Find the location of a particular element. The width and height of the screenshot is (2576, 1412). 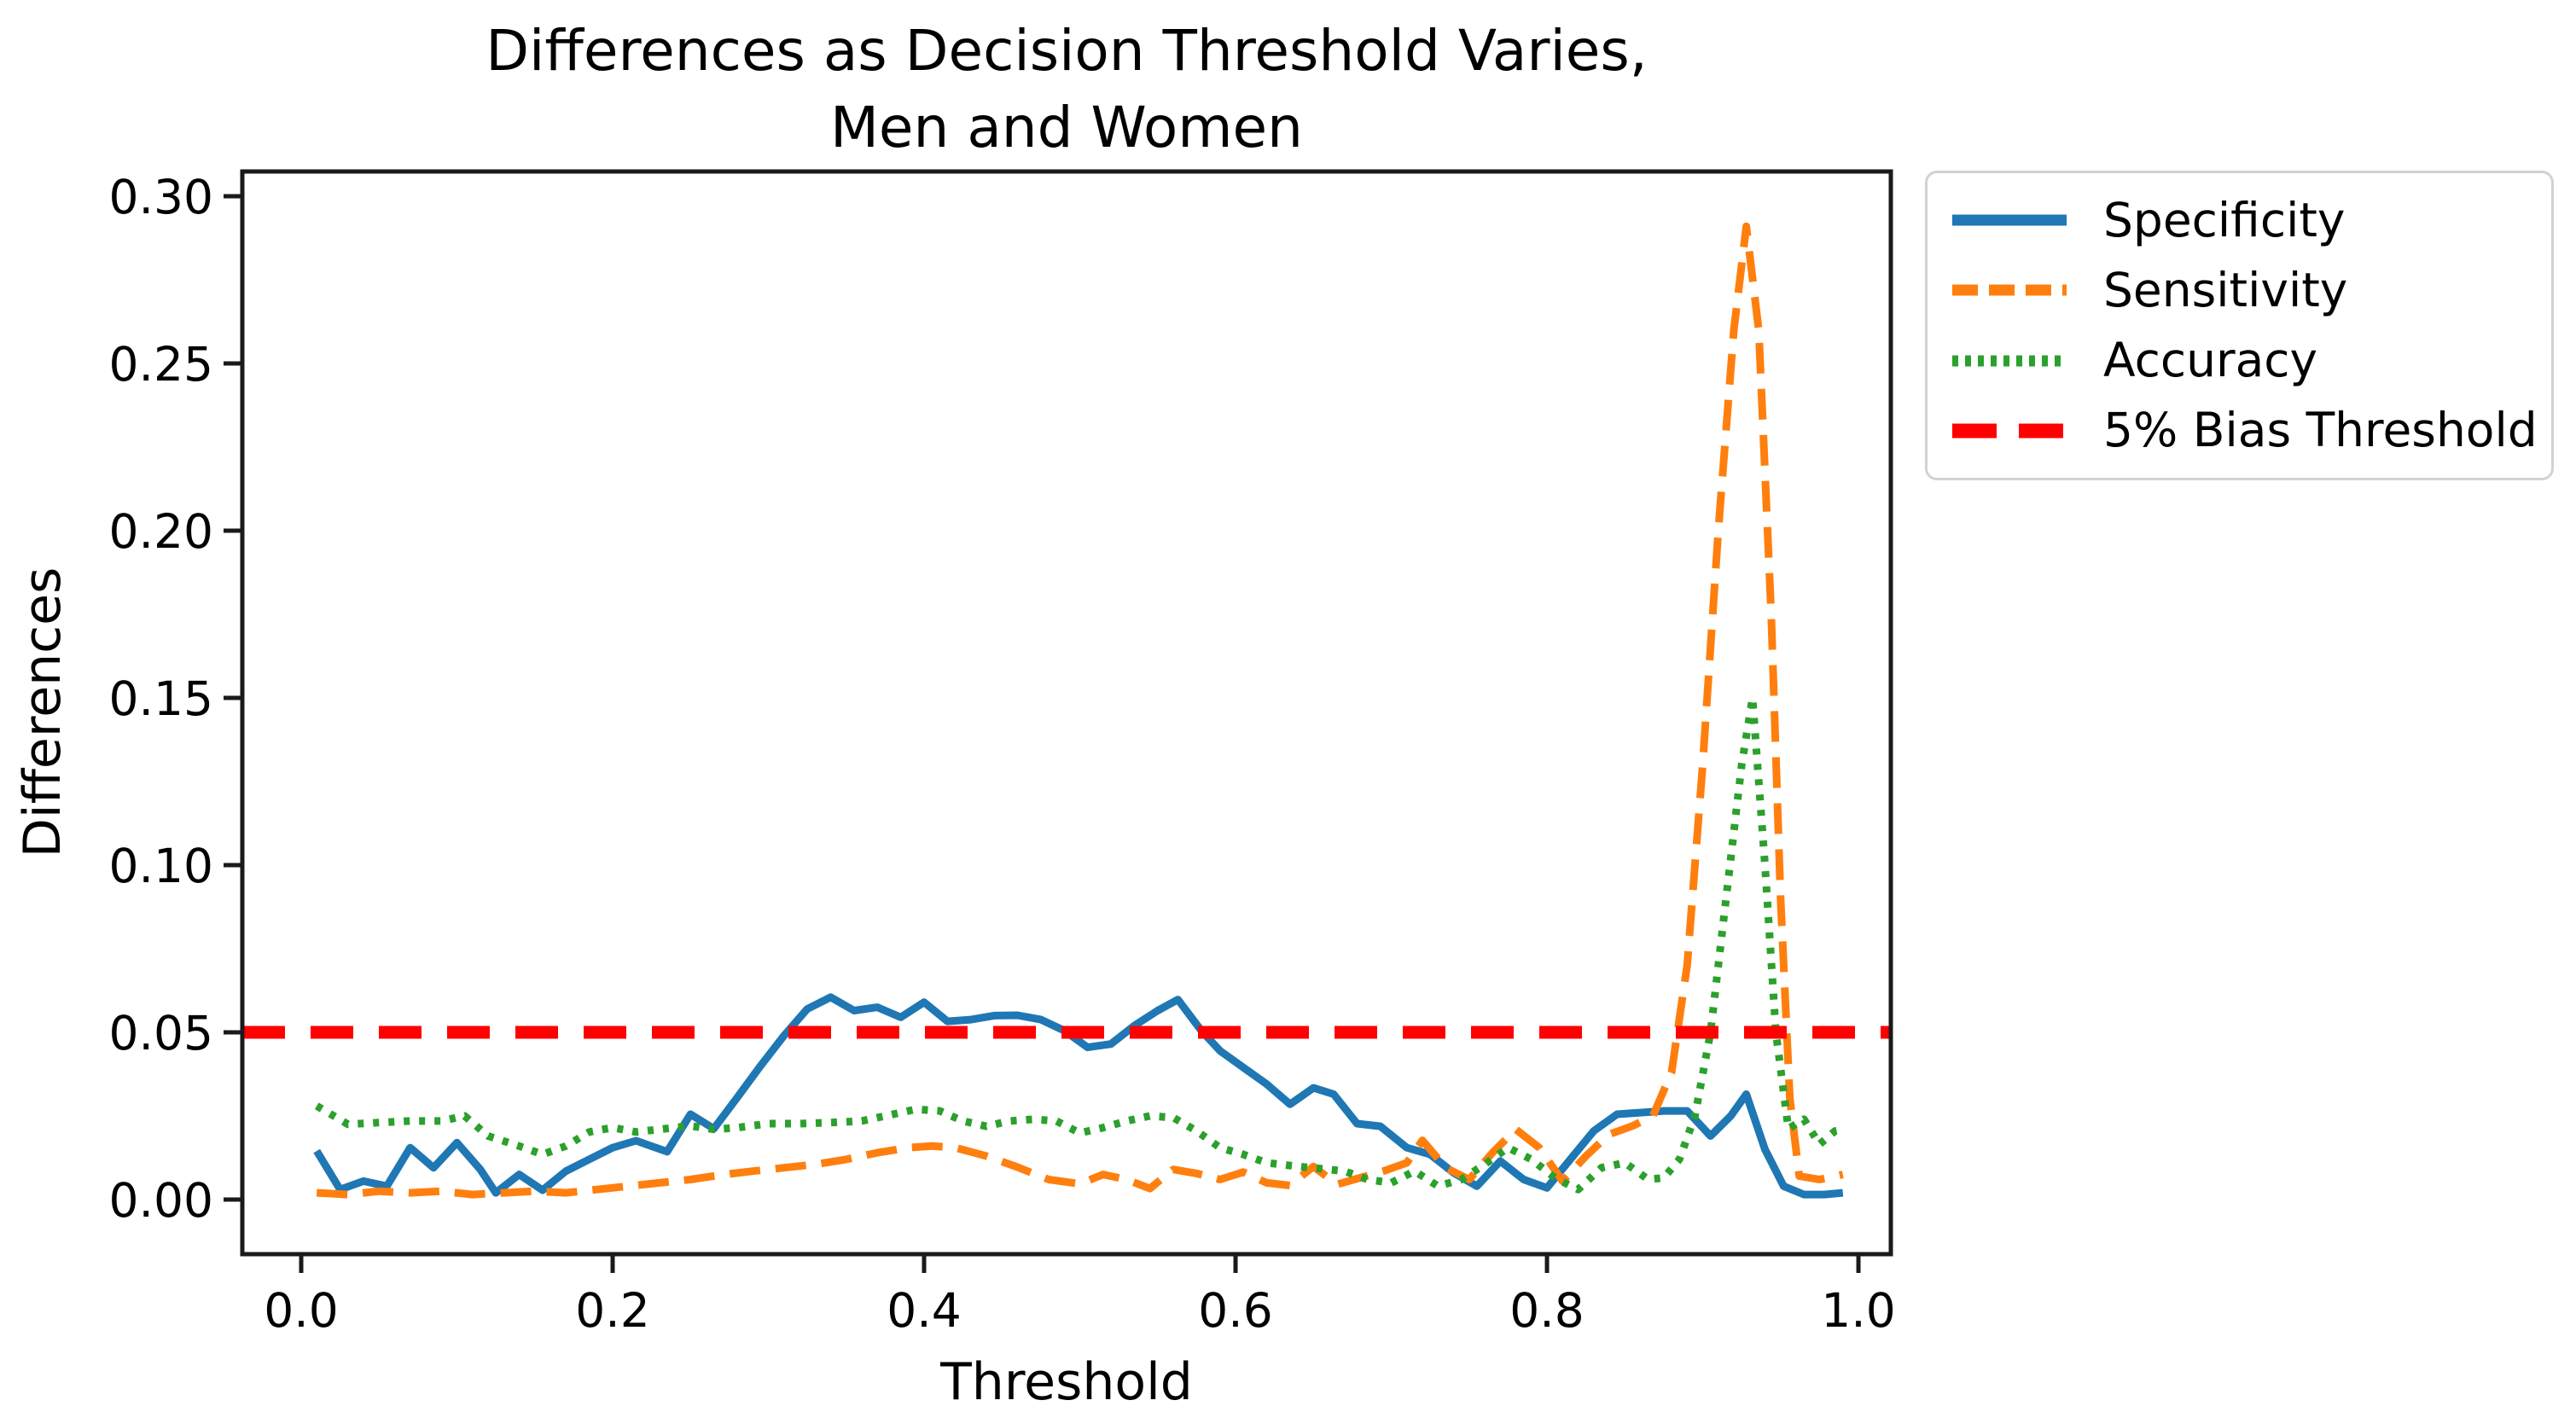

chart-title-line2: Men and Women is located at coordinates (1066, 127).